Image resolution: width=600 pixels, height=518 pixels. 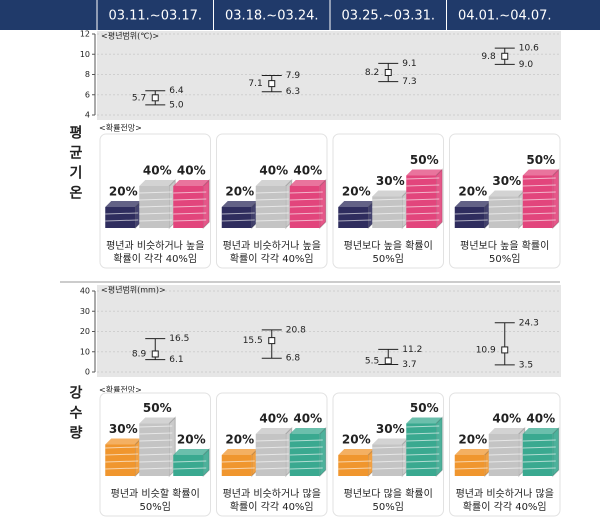 What do you see at coordinates (486, 350) in the screenshot?
I see `mean-label: 10.9` at bounding box center [486, 350].